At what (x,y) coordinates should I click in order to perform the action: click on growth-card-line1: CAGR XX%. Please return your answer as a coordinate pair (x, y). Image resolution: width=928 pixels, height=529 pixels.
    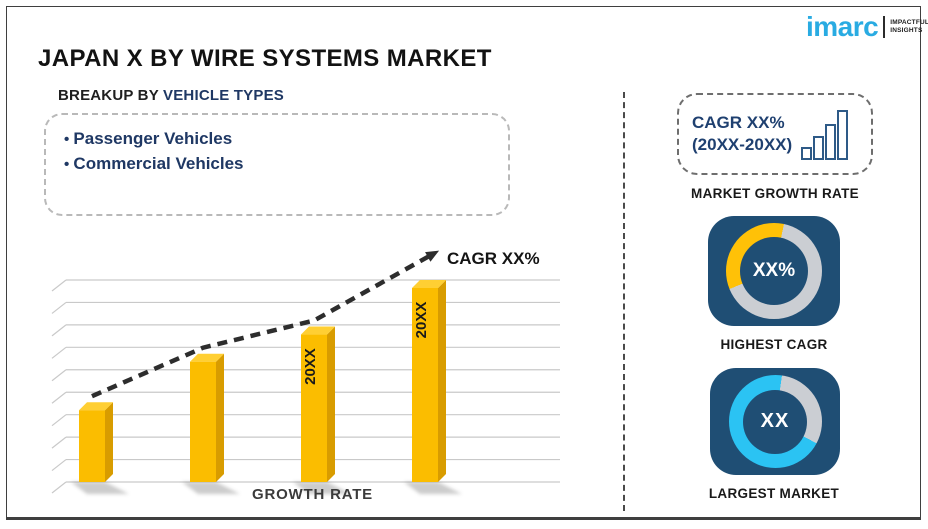
    Looking at the image, I should click on (738, 122).